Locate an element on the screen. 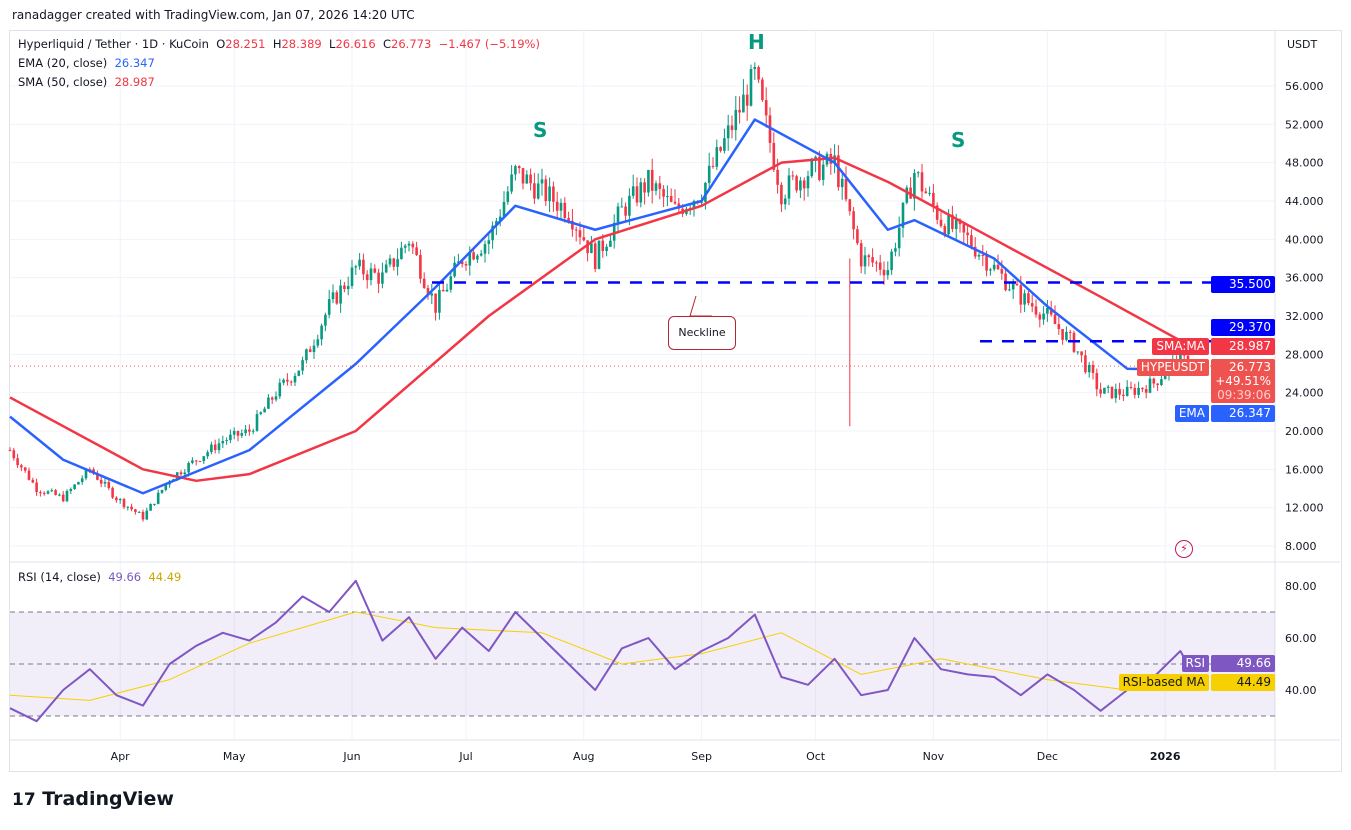 Image resolution: width=1351 pixels, height=830 pixels. currency-label: USDT is located at coordinates (1302, 44).